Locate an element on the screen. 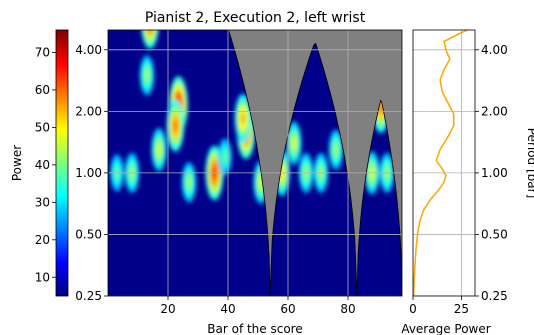 This screenshot has height=335, width=534. colorbar: 10 20 30 40 50 60 70 Power is located at coordinates (39, 163).